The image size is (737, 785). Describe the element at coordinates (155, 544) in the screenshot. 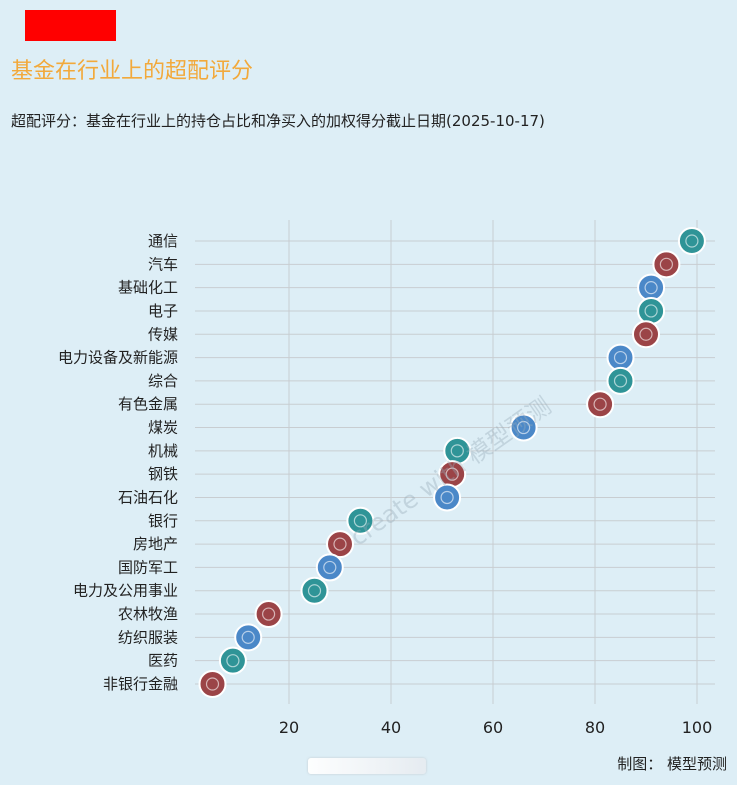

I see `y-category-label: 房地产` at that location.